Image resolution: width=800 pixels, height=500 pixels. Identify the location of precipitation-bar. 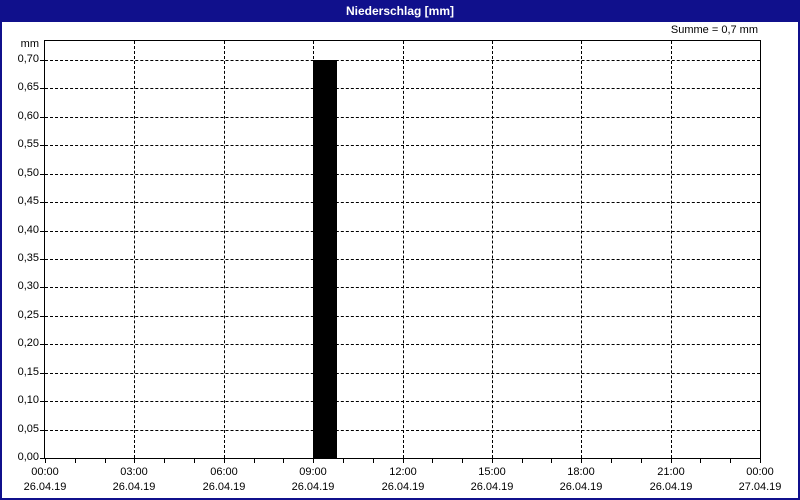
(325, 259).